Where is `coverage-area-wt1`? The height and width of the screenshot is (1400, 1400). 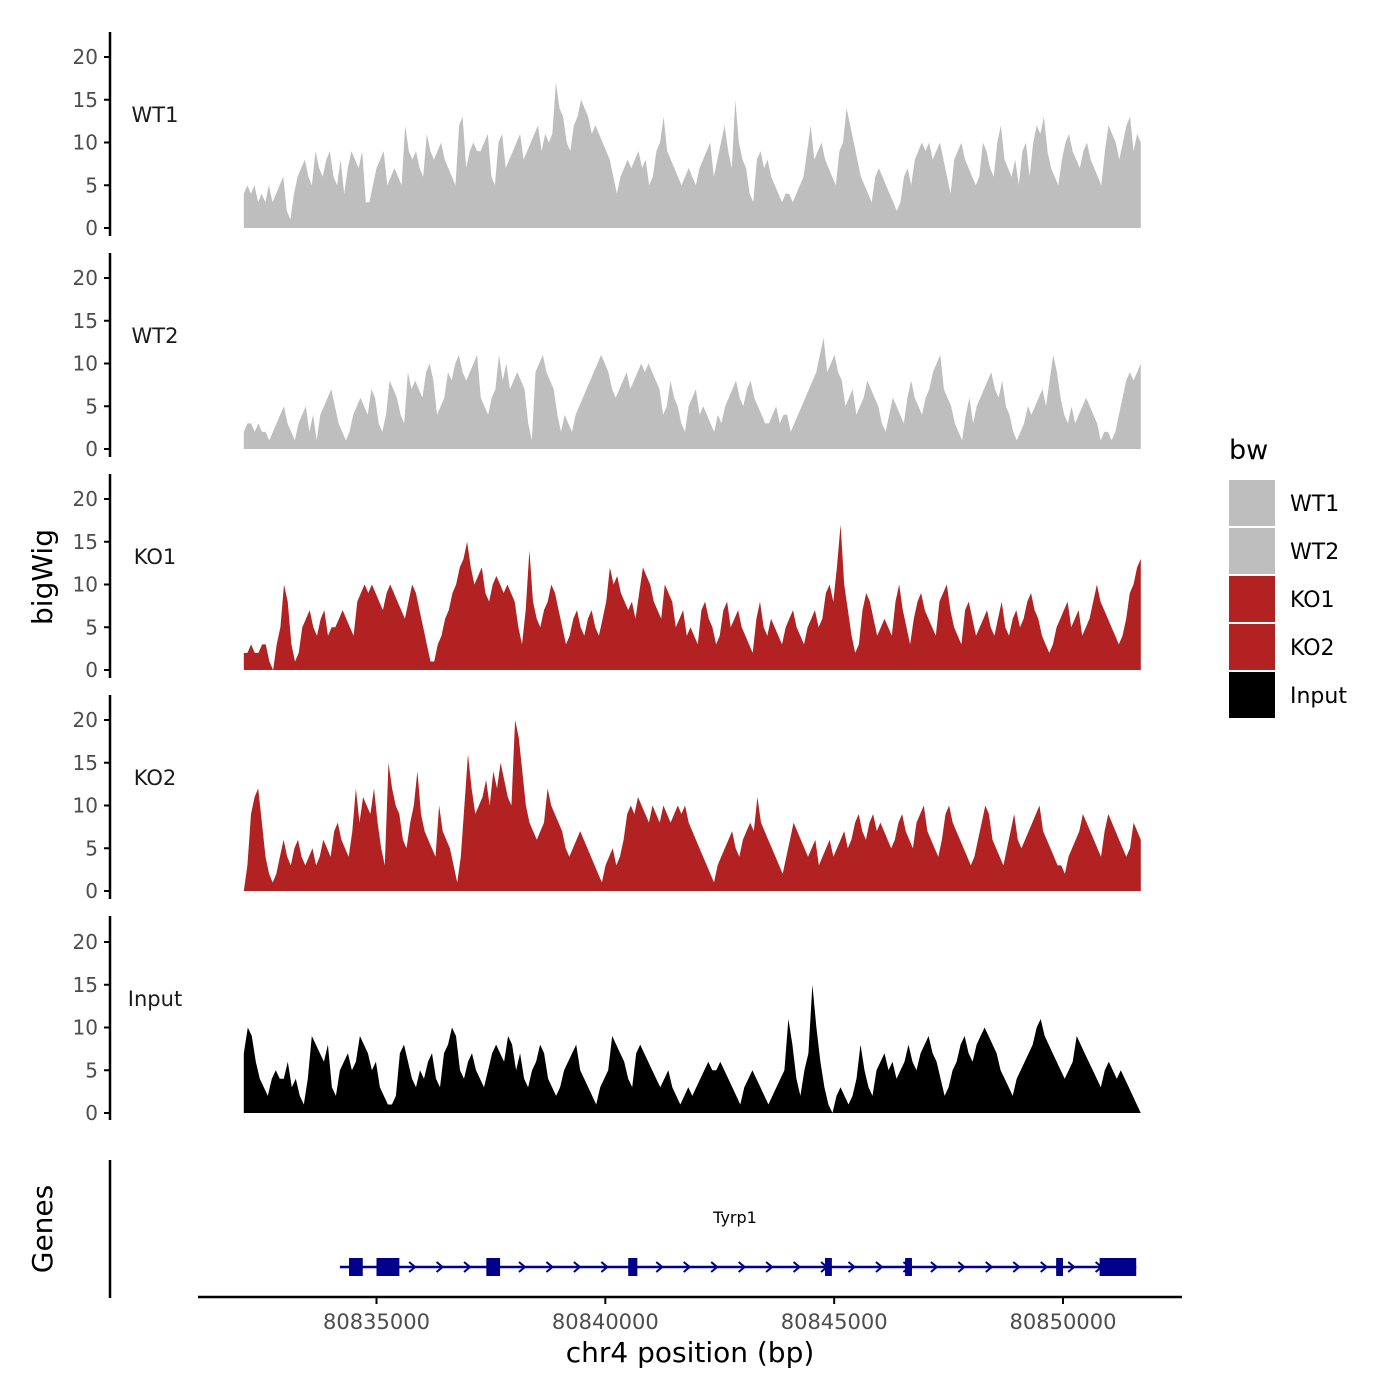 coverage-area-wt1 is located at coordinates (692, 155).